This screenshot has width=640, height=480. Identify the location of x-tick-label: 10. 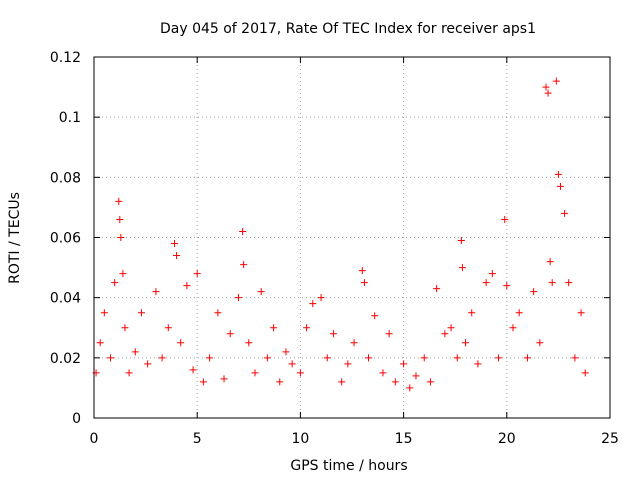
(300, 439).